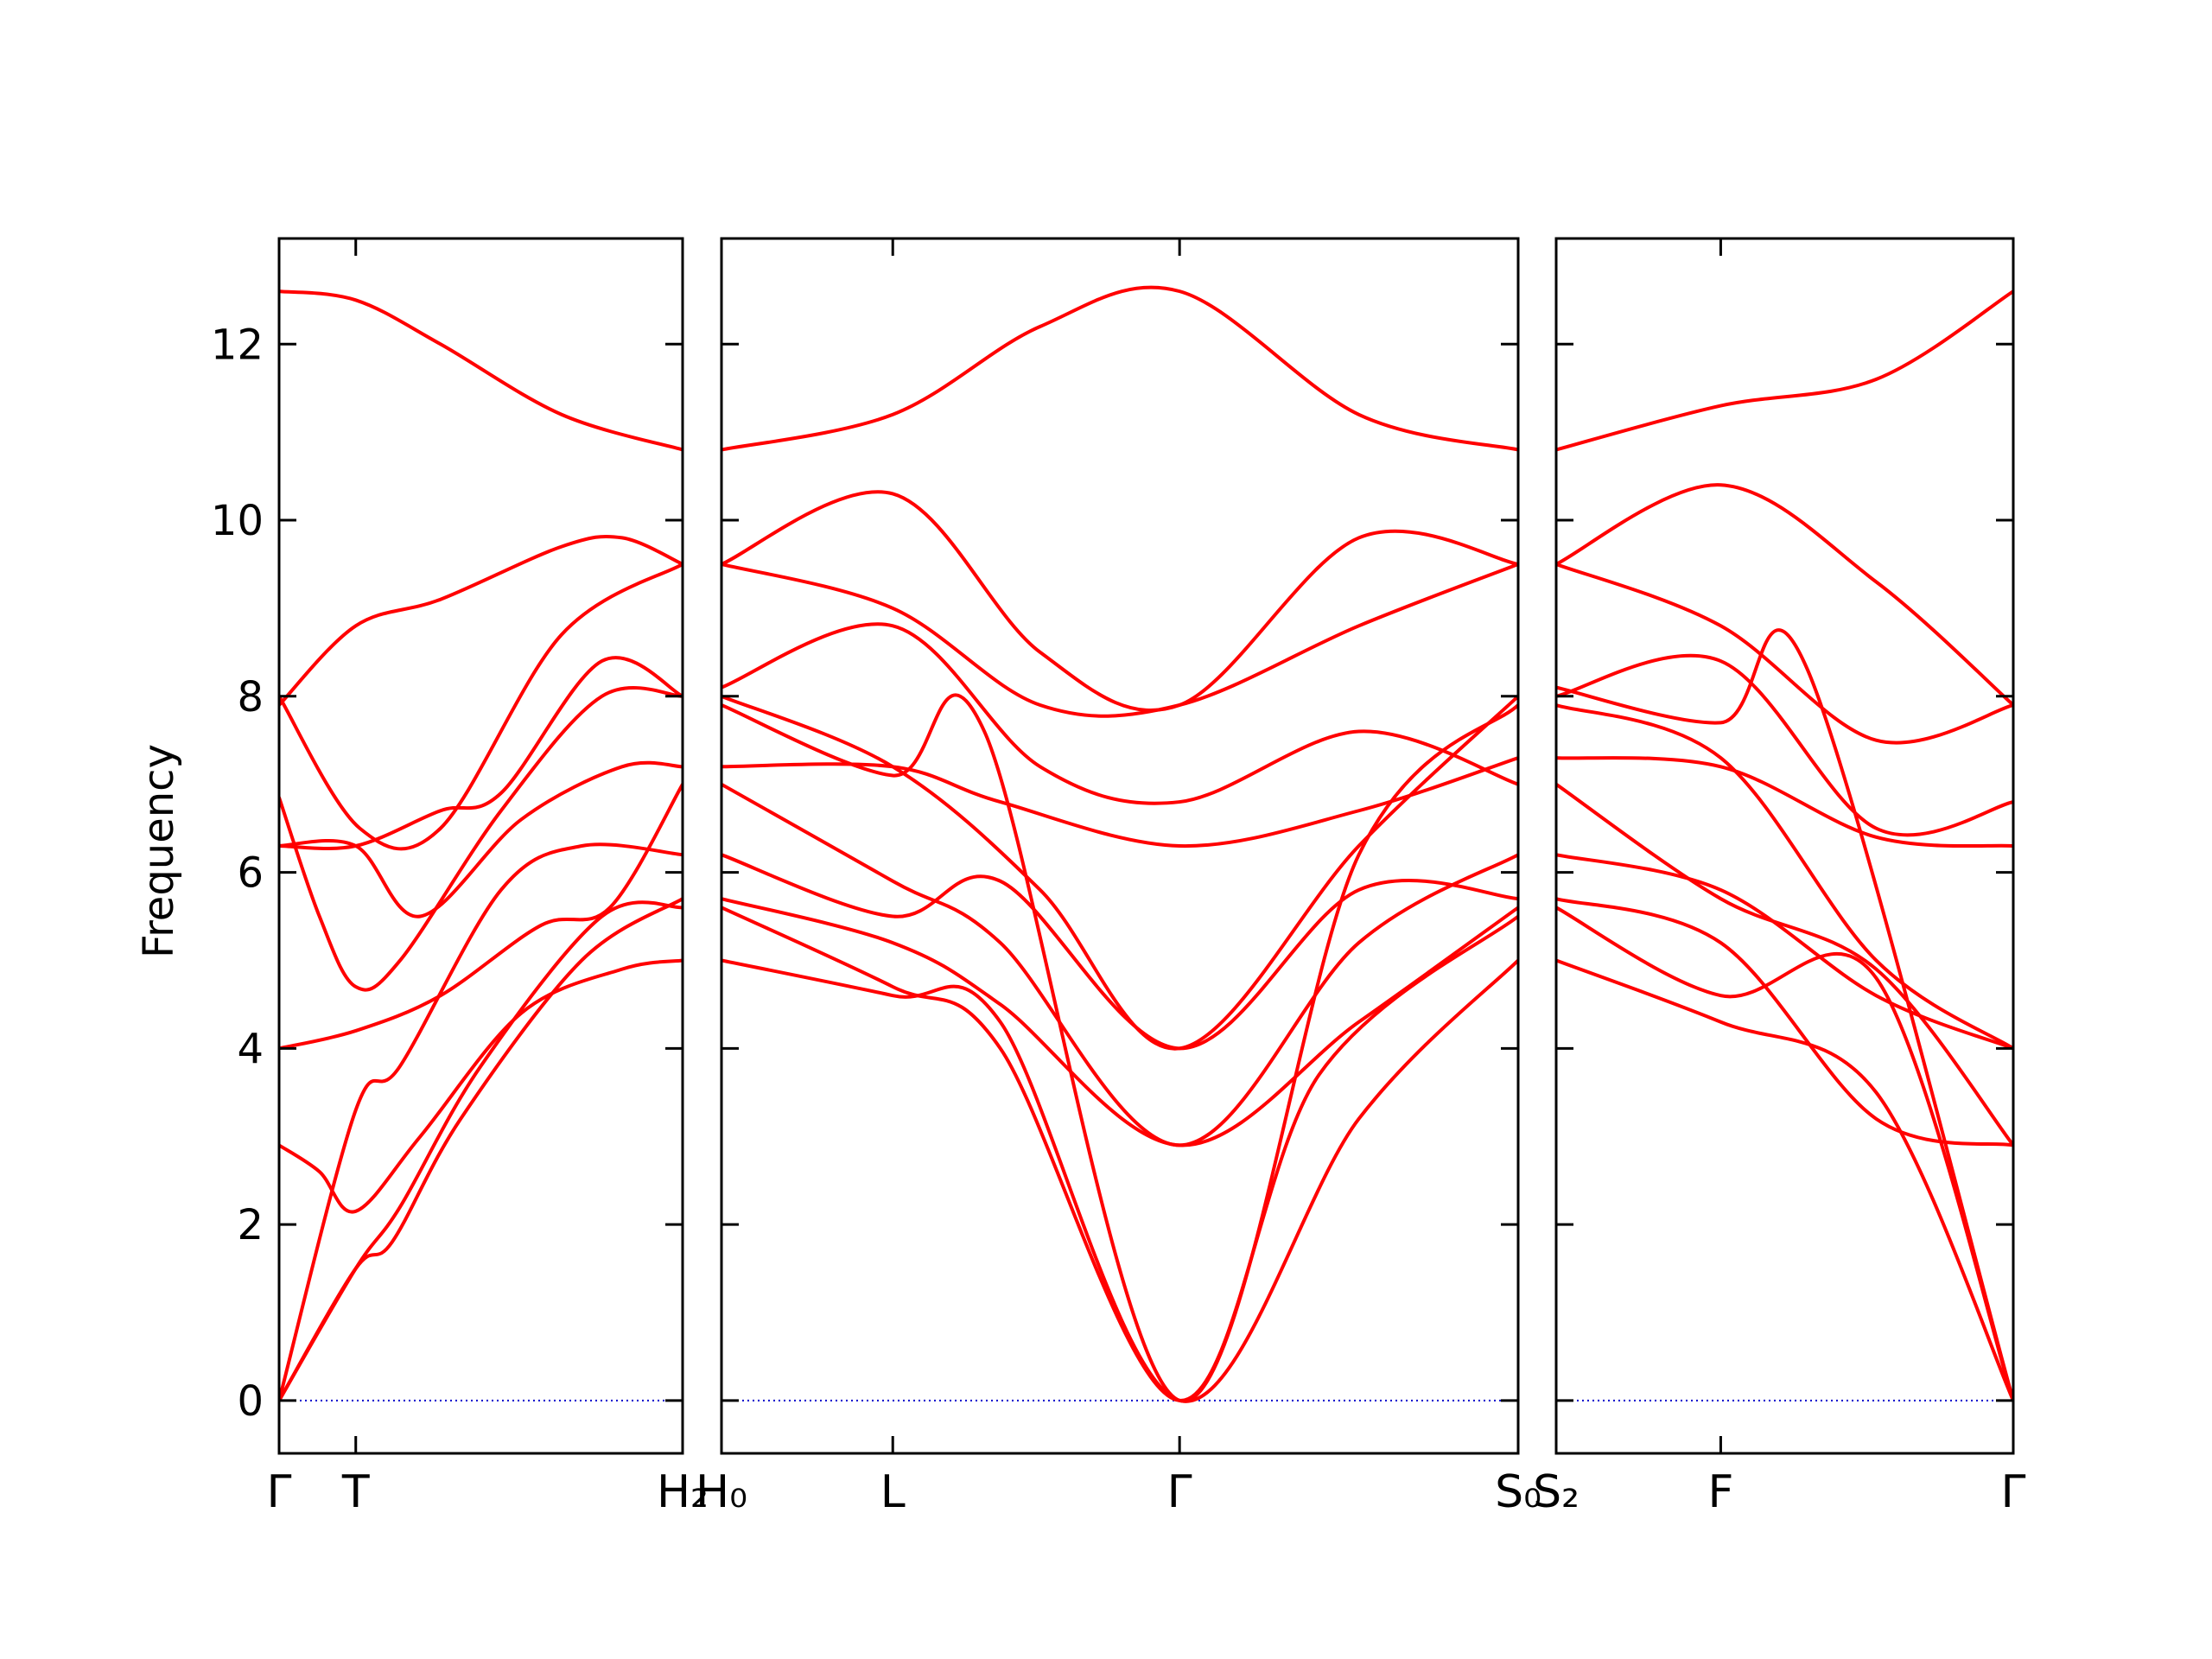 The image size is (2212, 1659). I want to click on y-tick-label: 2, so click(250, 1225).